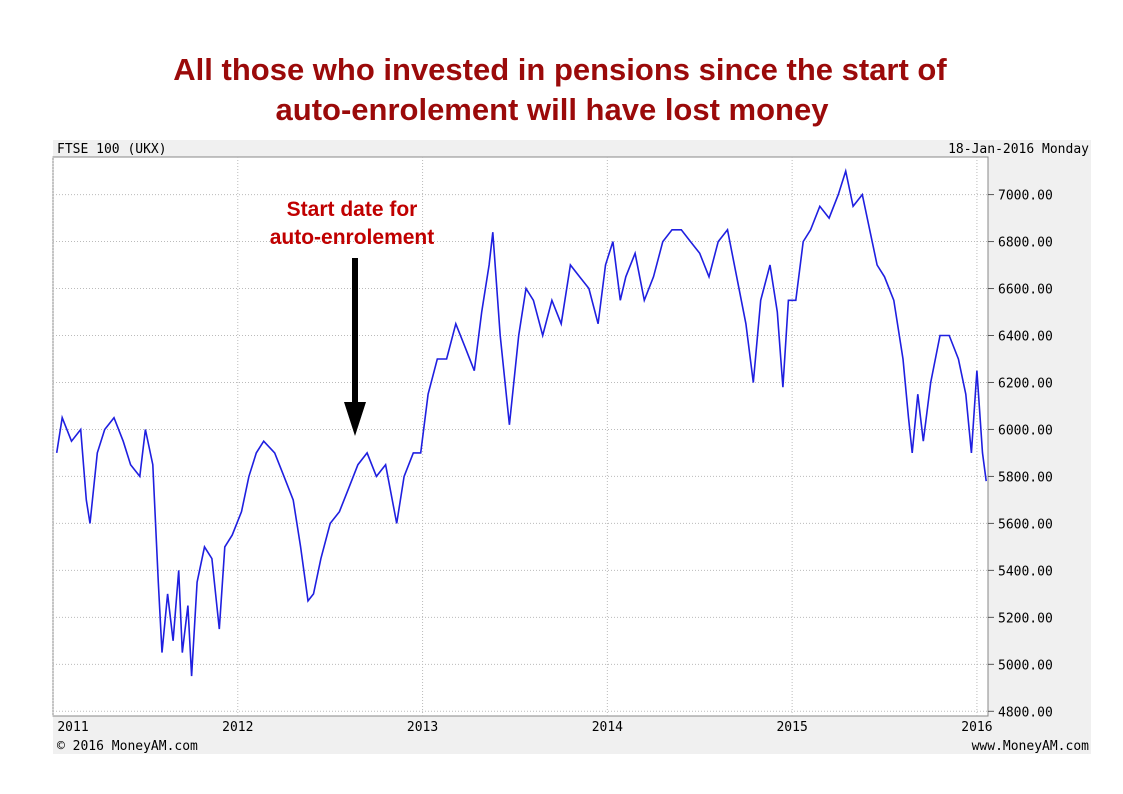 The width and height of the screenshot is (1123, 794). I want to click on credit: © 2016 MoneyAM.com, so click(127, 746).